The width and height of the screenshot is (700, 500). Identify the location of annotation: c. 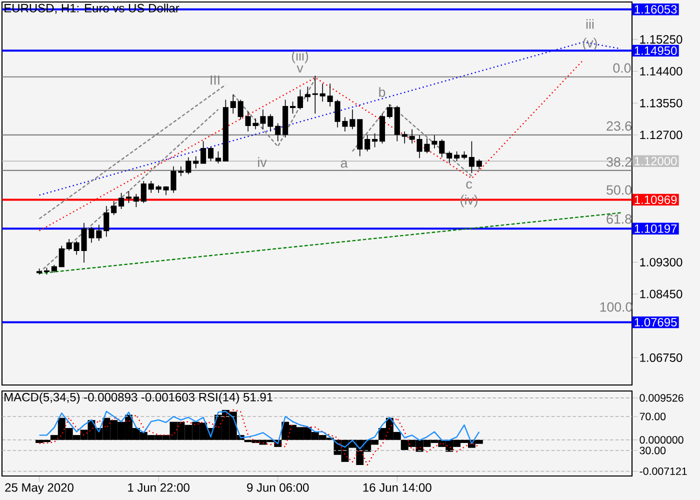
(469, 185).